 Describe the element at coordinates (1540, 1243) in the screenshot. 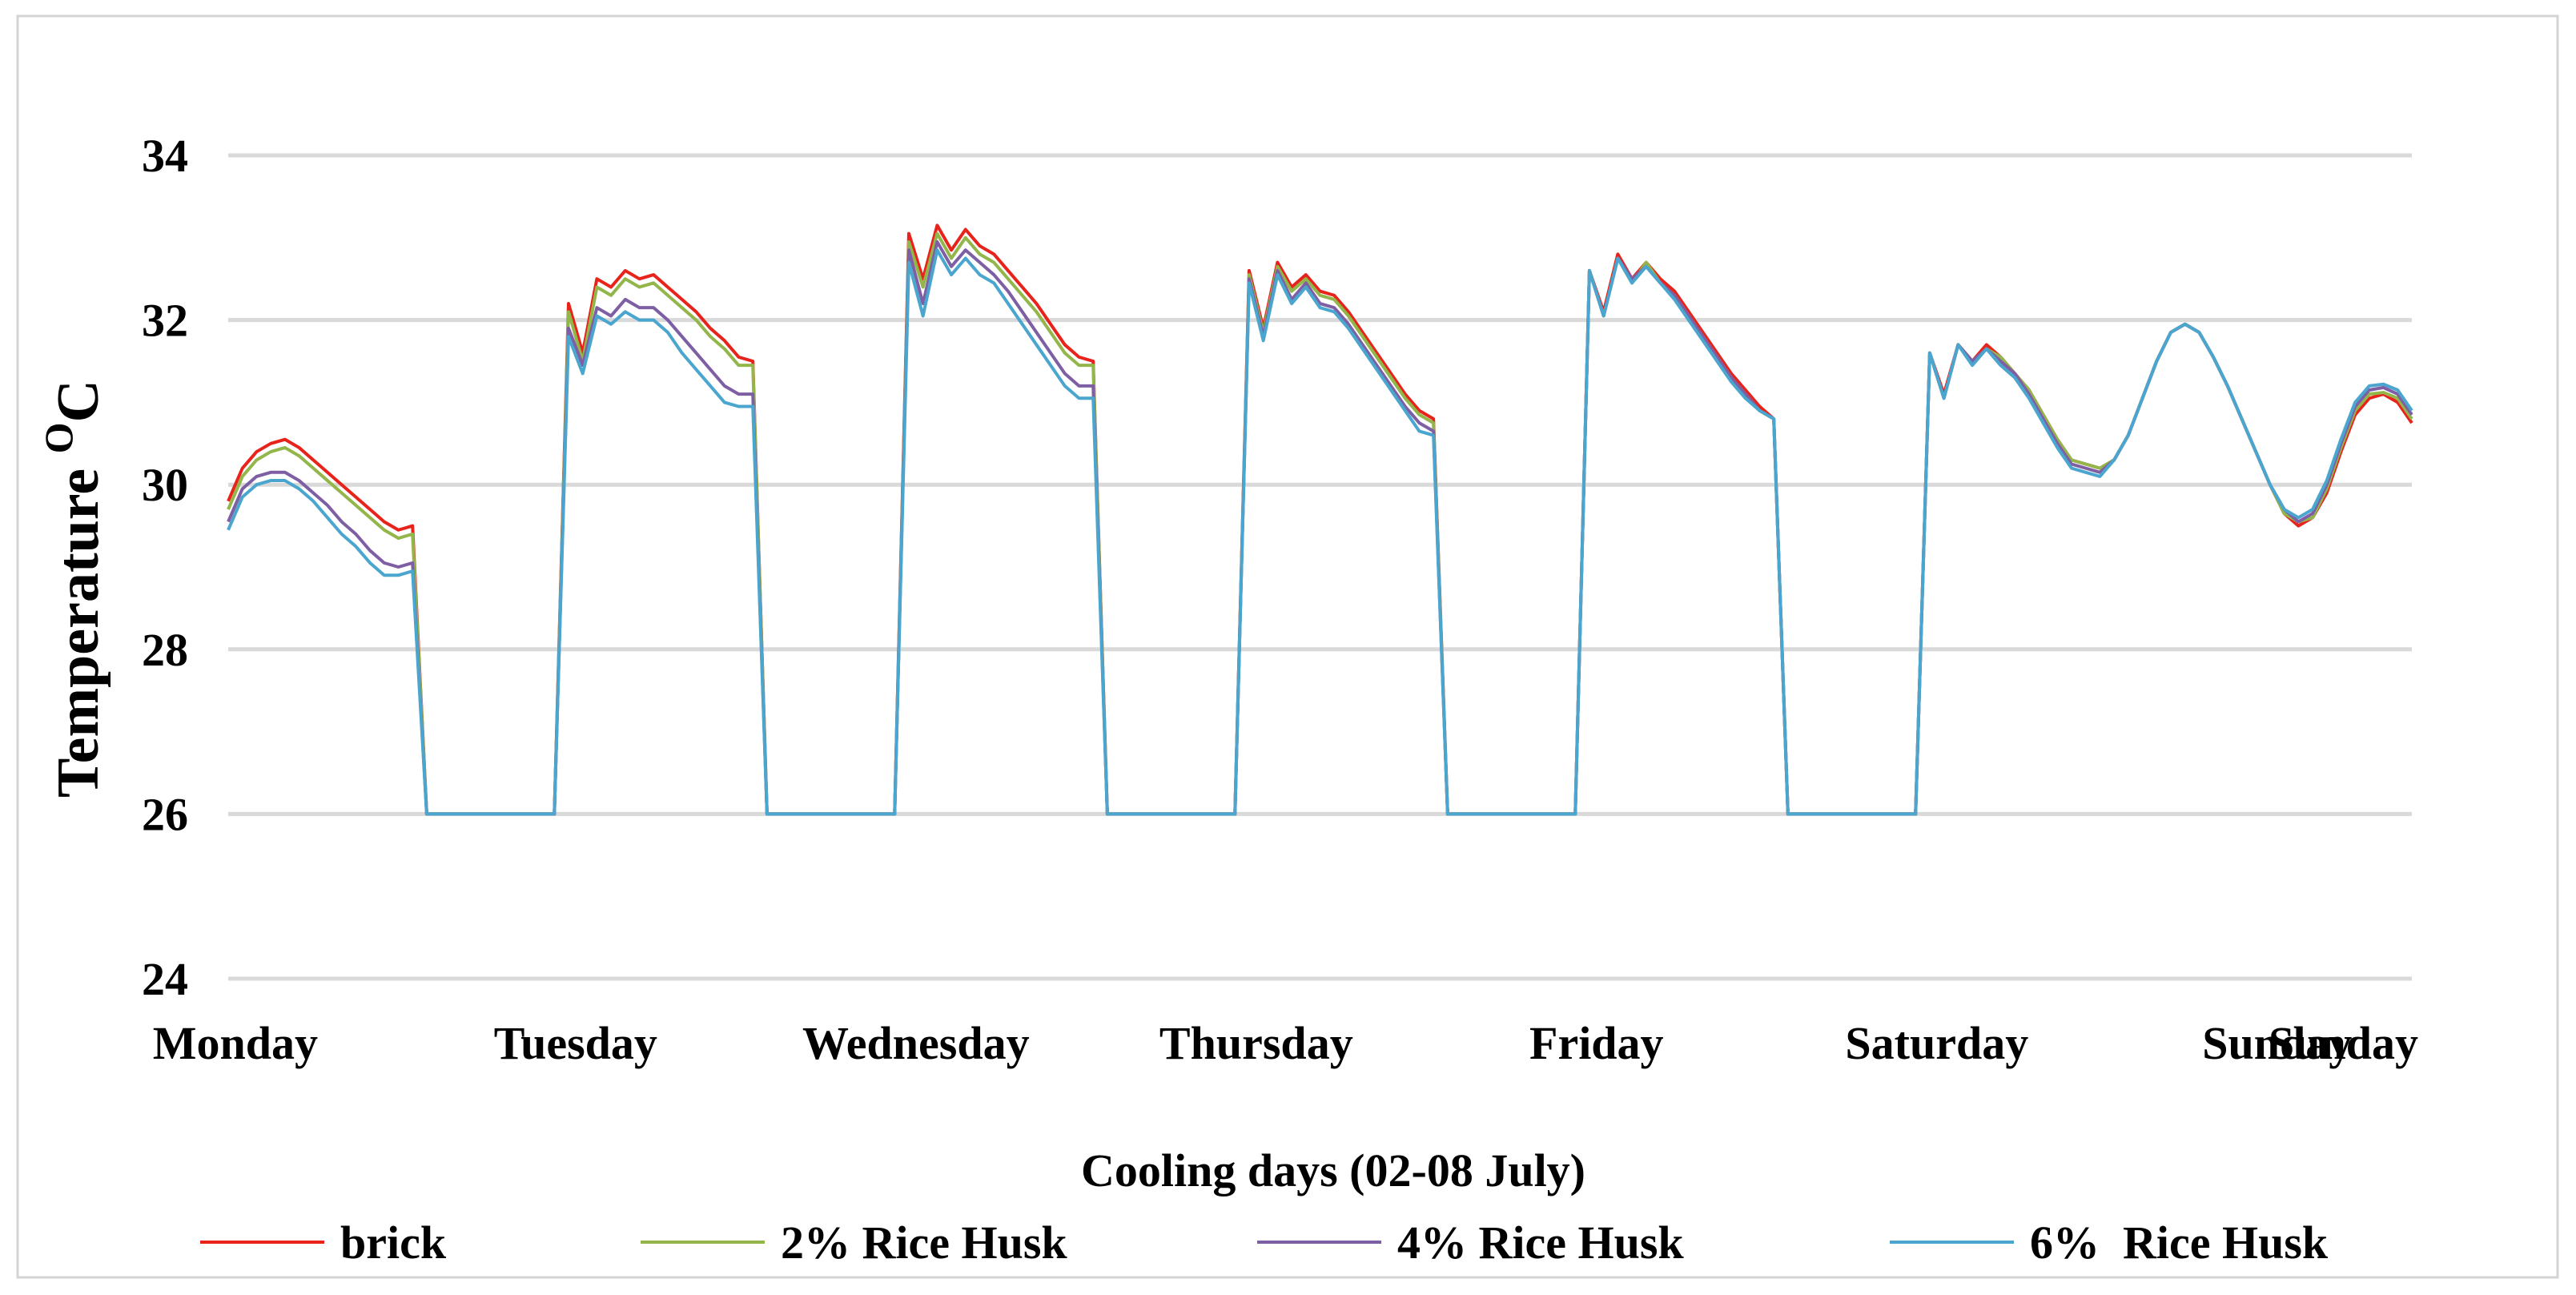

I see `legend-label-2: 4% Rice Husk` at that location.